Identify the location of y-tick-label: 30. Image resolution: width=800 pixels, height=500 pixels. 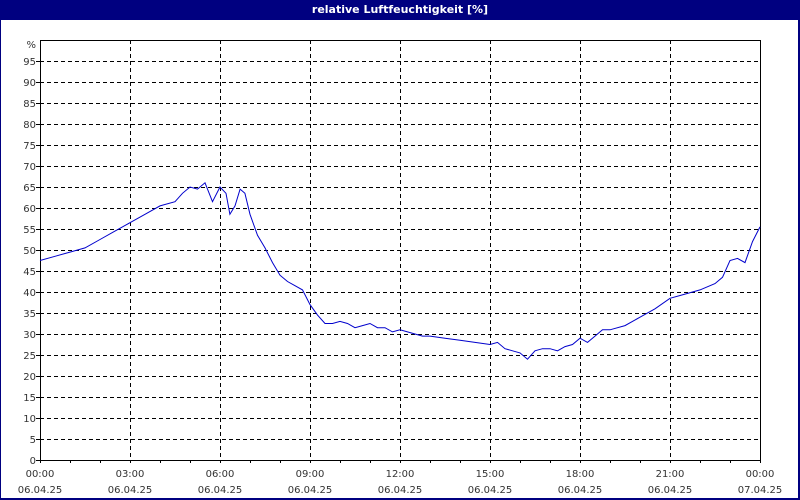
(29, 335).